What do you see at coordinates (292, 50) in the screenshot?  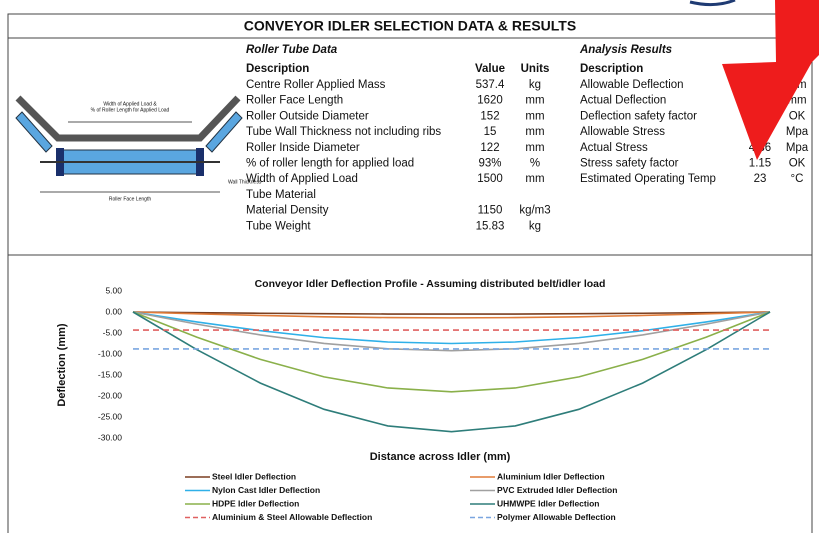 I see `table-title: Roller Tube Data` at bounding box center [292, 50].